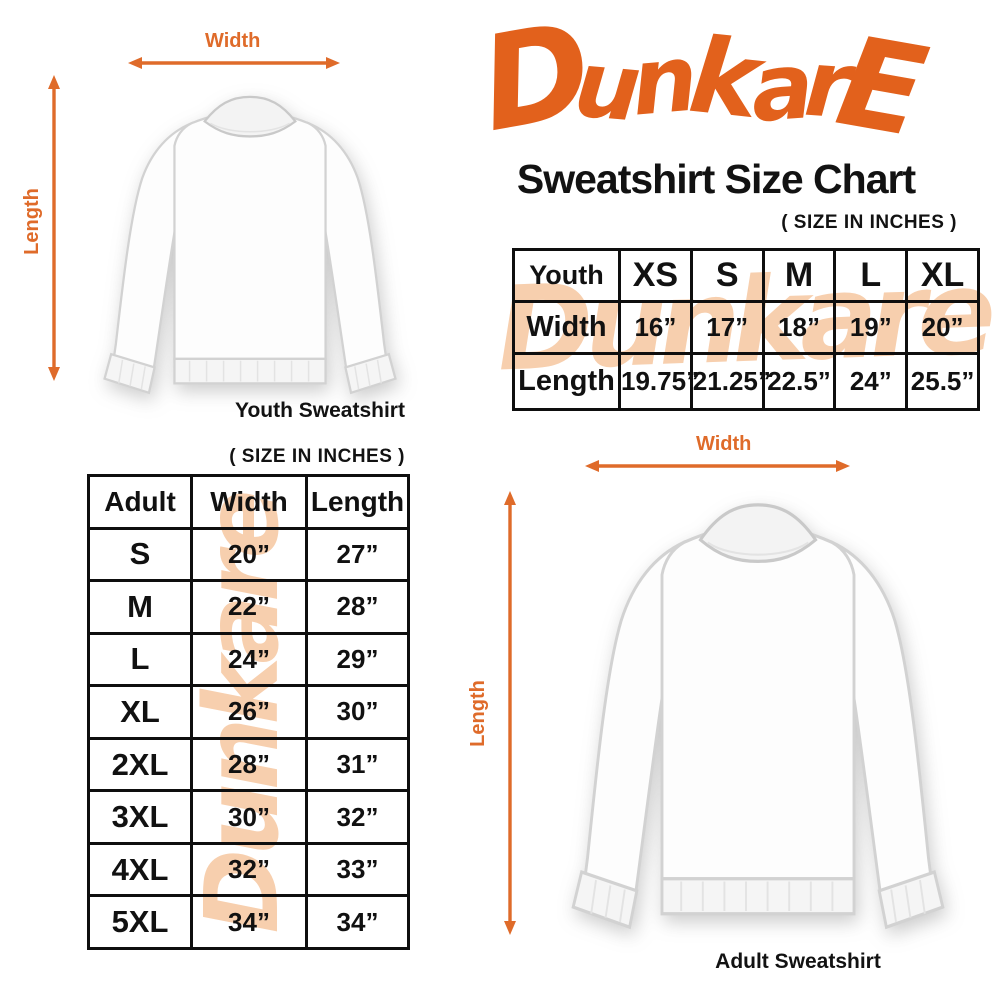  I want to click on adult-size-row: 3XL 30” 32”, so click(248, 817).